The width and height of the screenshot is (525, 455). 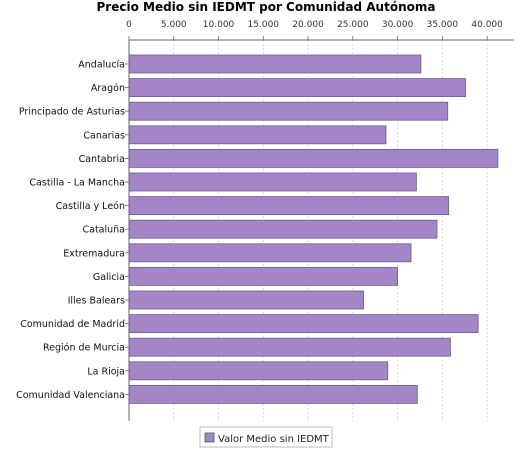 I want to click on x-tick-label: 30.000, so click(x=398, y=25).